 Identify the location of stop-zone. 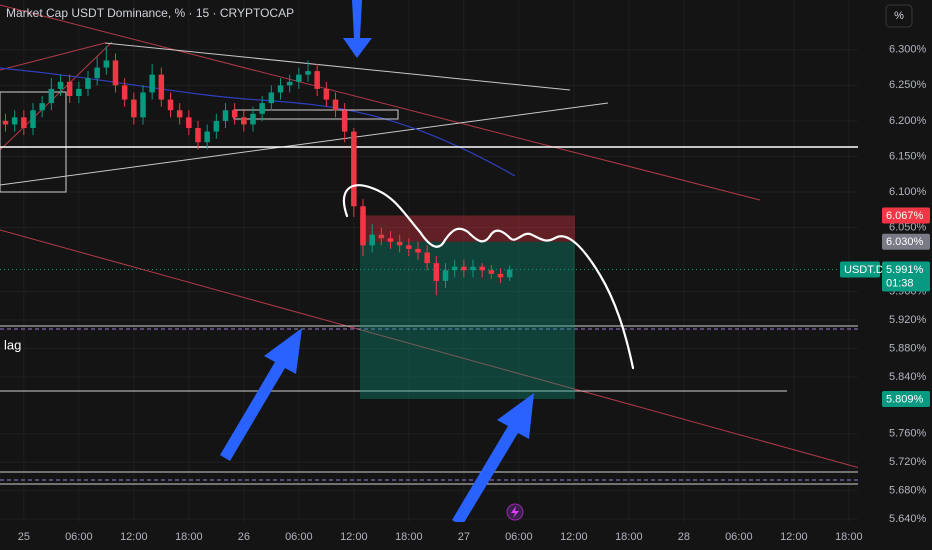
(467, 228).